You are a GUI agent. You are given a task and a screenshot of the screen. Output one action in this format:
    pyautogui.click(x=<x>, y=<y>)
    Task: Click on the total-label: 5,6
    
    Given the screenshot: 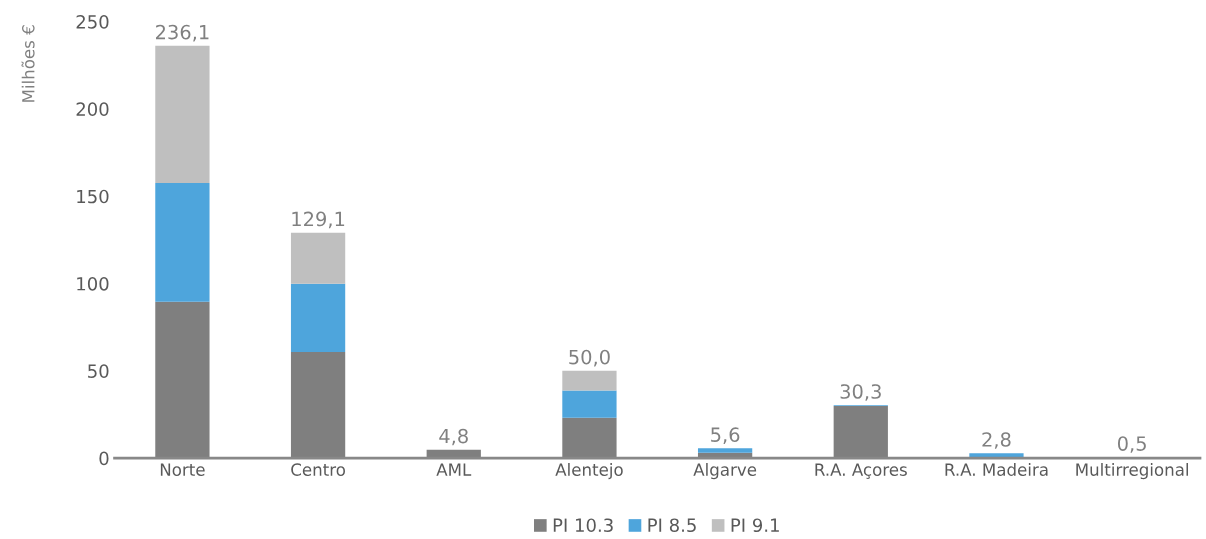 What is the action you would take?
    pyautogui.click(x=725, y=435)
    